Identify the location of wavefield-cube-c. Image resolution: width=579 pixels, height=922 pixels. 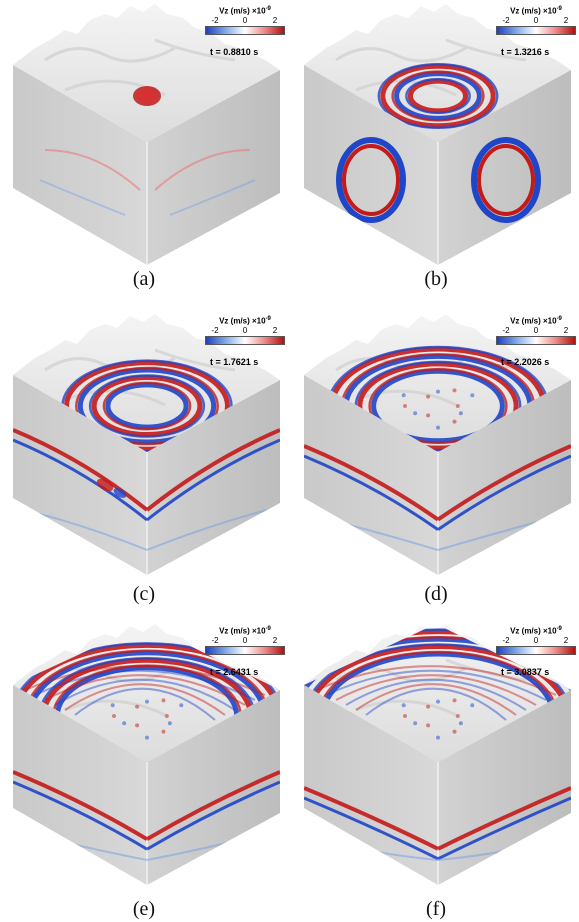
(146, 444).